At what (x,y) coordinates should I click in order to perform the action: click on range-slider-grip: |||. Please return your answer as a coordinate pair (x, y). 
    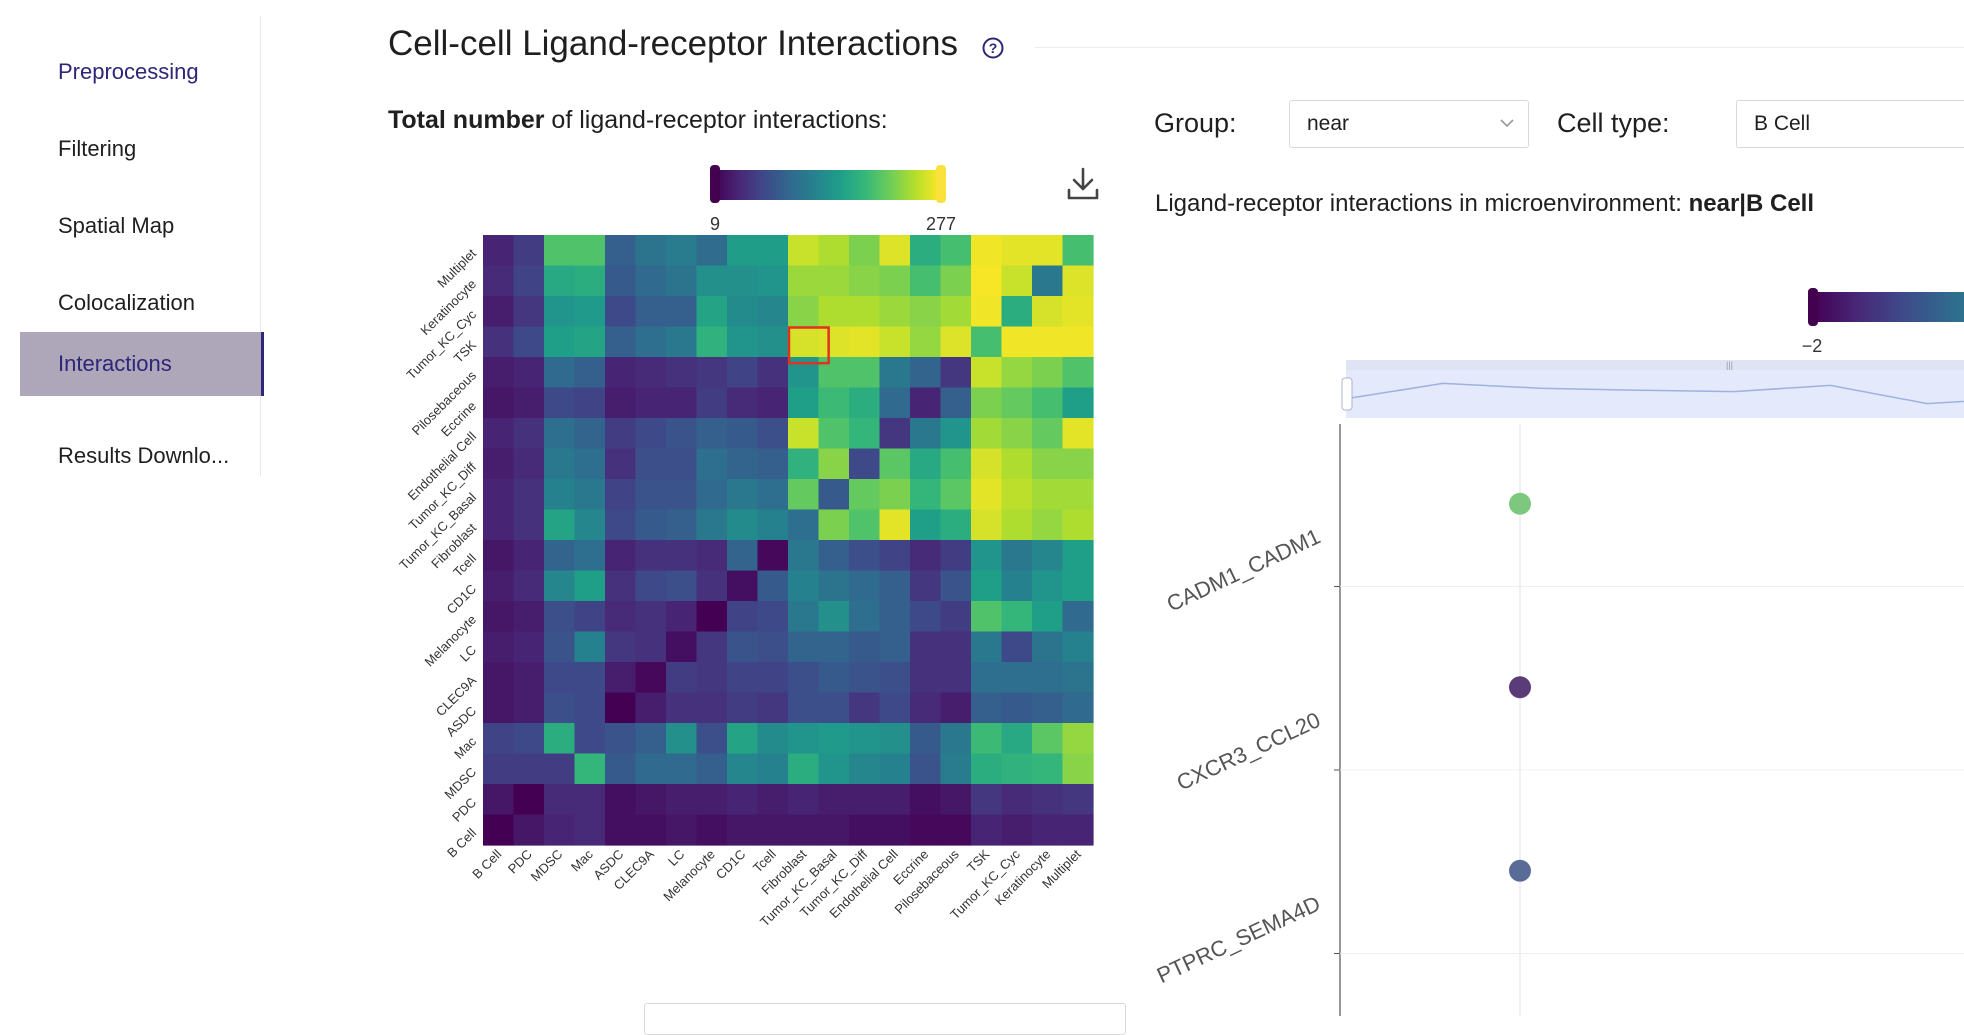
    Looking at the image, I should click on (1729, 365).